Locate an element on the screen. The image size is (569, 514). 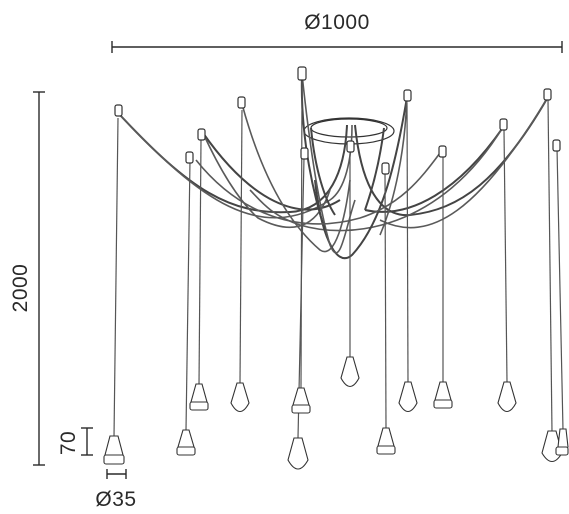
diameter-dimension: Ø1000 is located at coordinates (337, 32).